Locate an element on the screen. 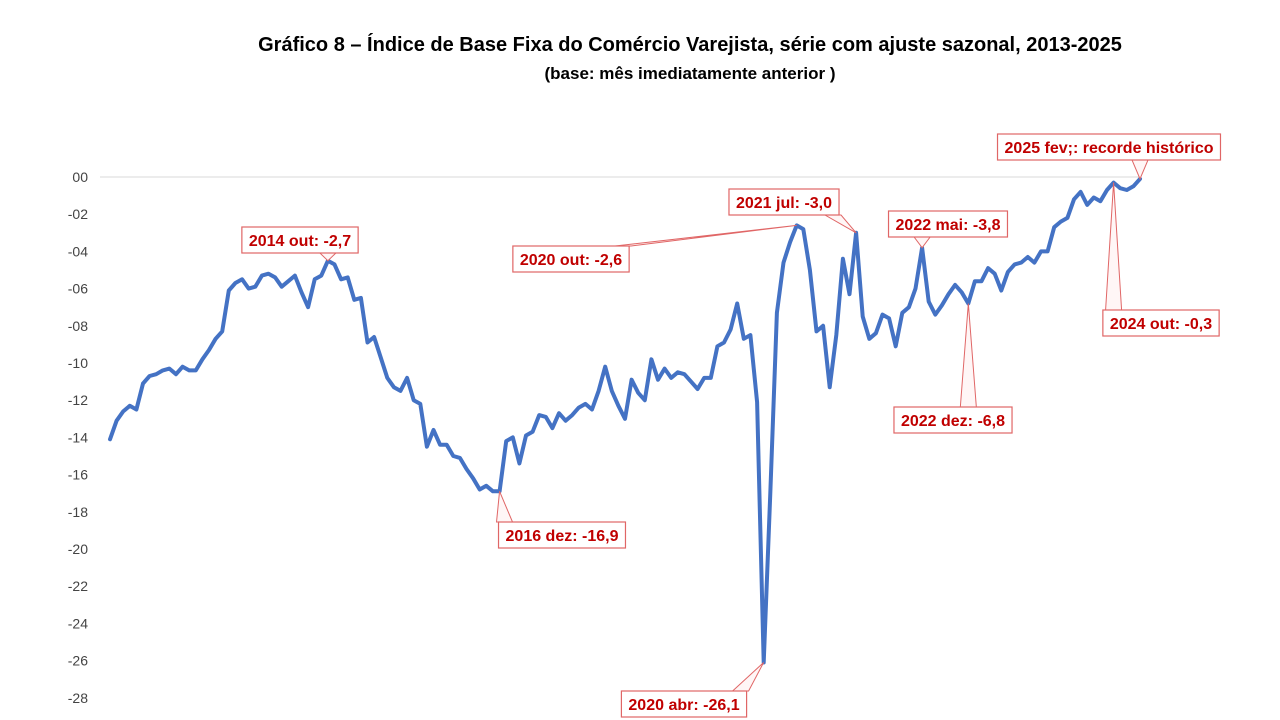 The image size is (1280, 720). y-tick-label: -16 is located at coordinates (78, 475).